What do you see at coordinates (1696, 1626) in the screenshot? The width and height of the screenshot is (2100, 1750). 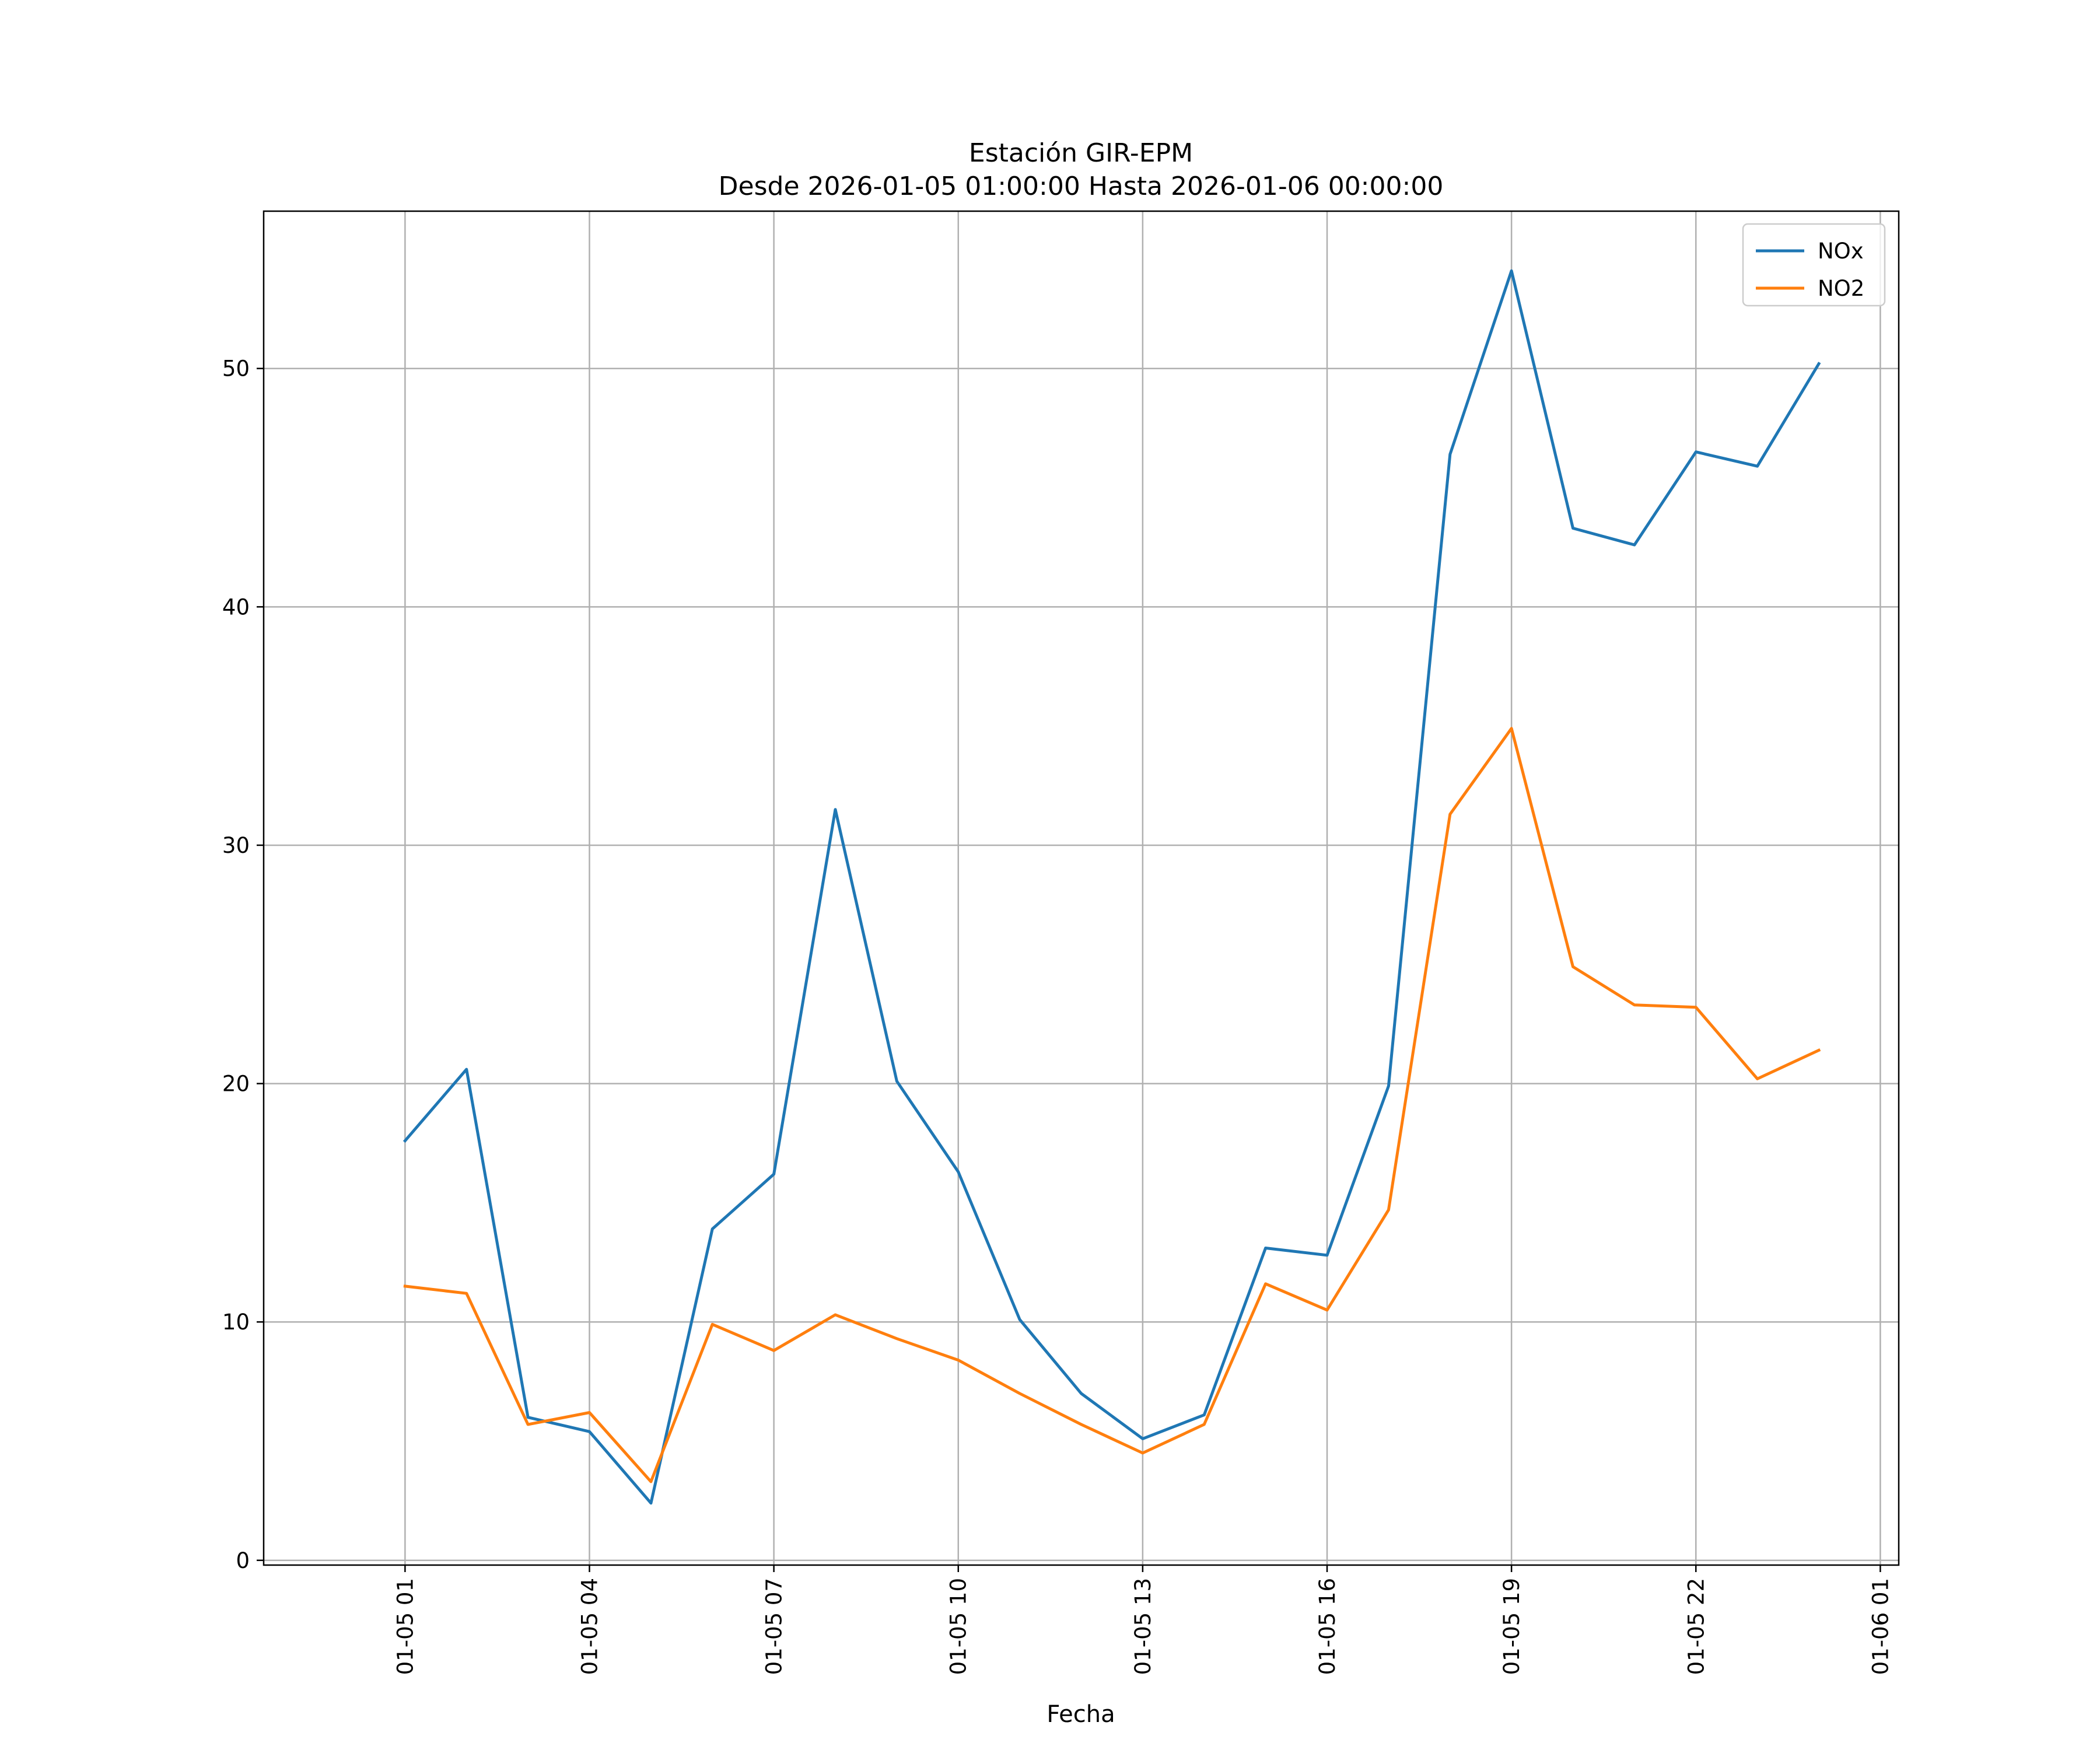 I see `x-tick-label: 01-05 22` at bounding box center [1696, 1626].